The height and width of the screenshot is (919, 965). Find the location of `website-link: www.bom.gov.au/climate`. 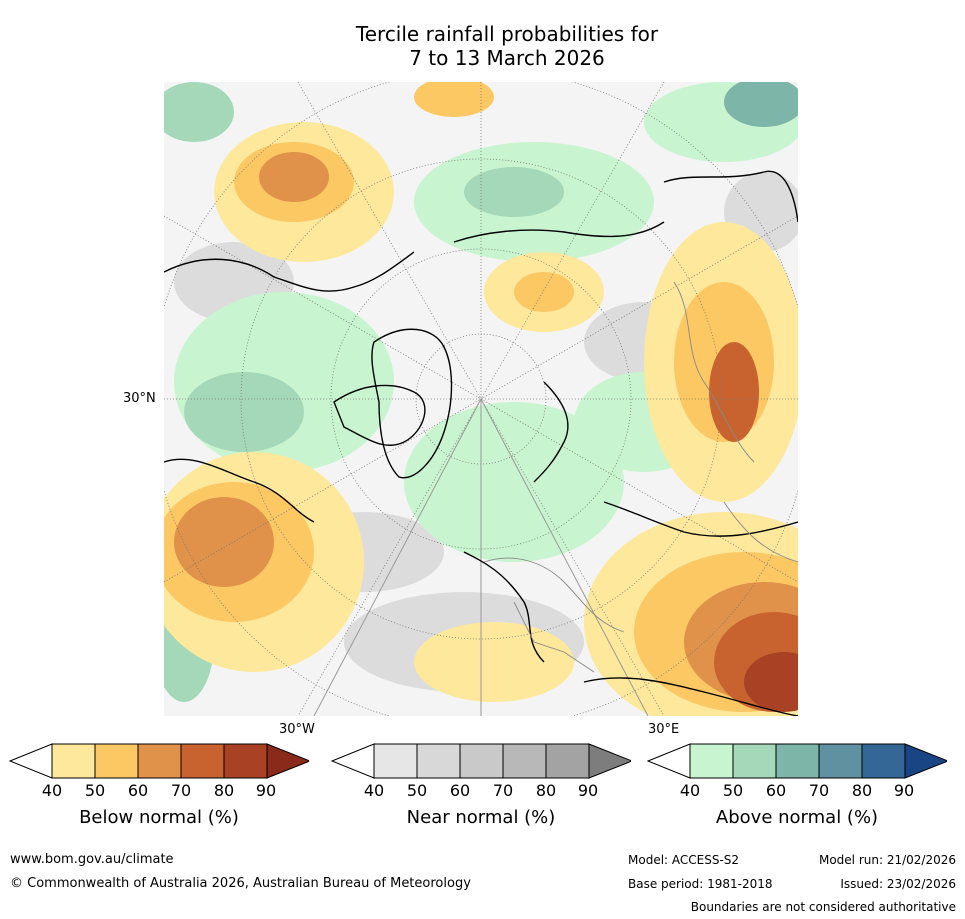

website-link: www.bom.gov.au/climate is located at coordinates (92, 859).